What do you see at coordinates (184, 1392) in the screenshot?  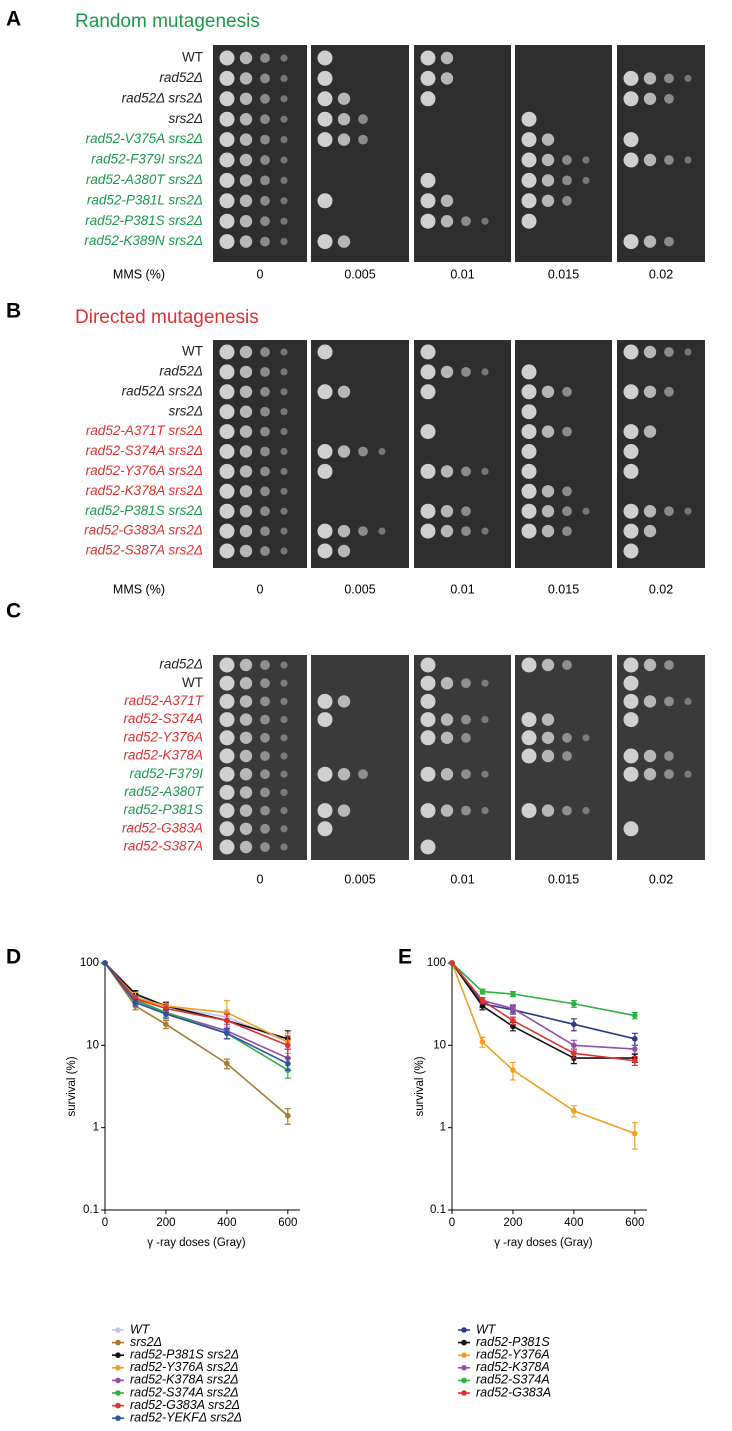 I see `legend-label: rad52-S374A srs2Δ` at bounding box center [184, 1392].